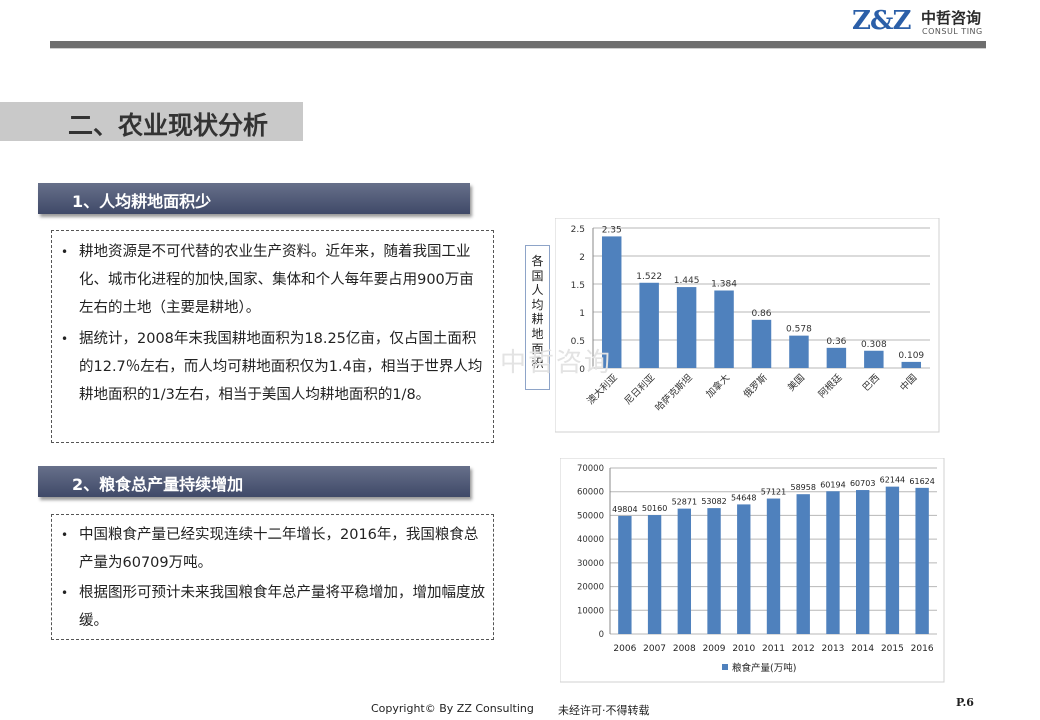 The image size is (1040, 720). Describe the element at coordinates (725, 667) in the screenshot. I see `chart2-legend-swatch` at that location.